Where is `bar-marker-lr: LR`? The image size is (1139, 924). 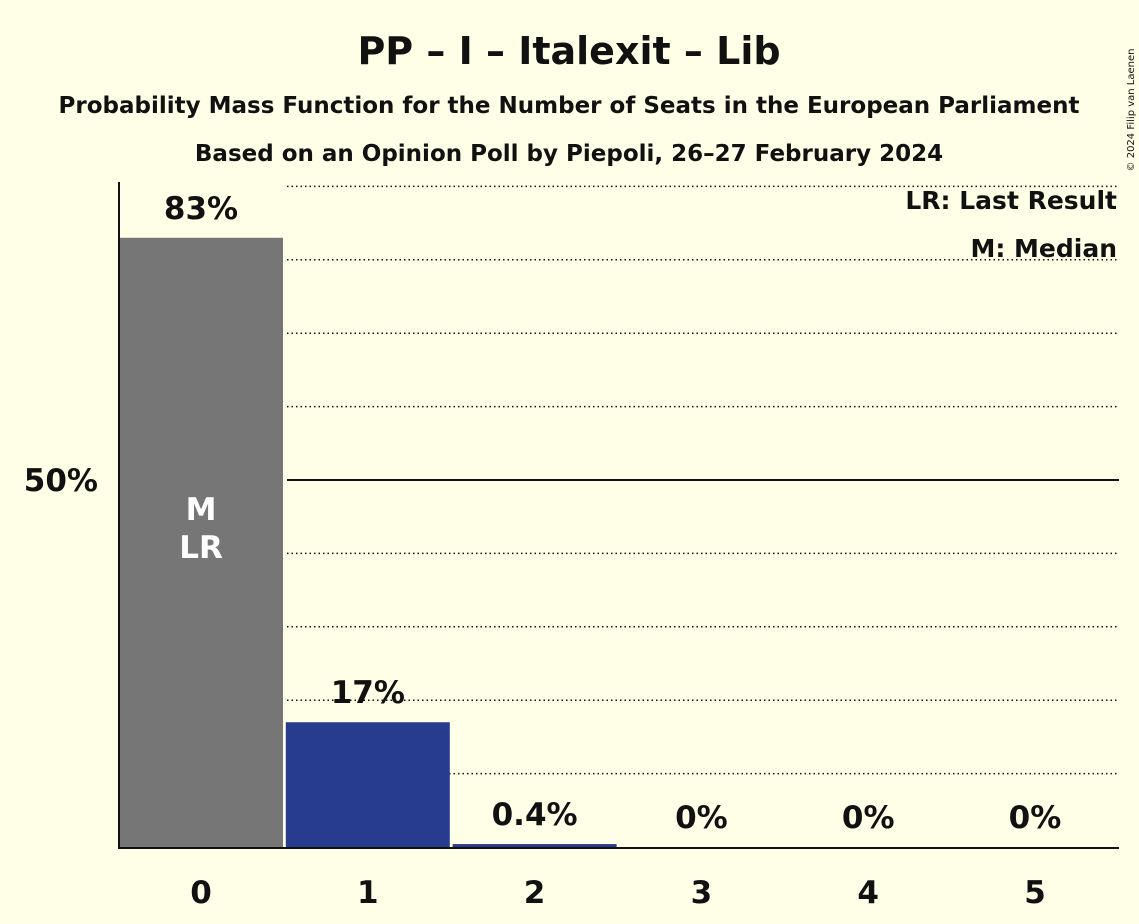
bar-marker-lr: LR is located at coordinates (201, 548).